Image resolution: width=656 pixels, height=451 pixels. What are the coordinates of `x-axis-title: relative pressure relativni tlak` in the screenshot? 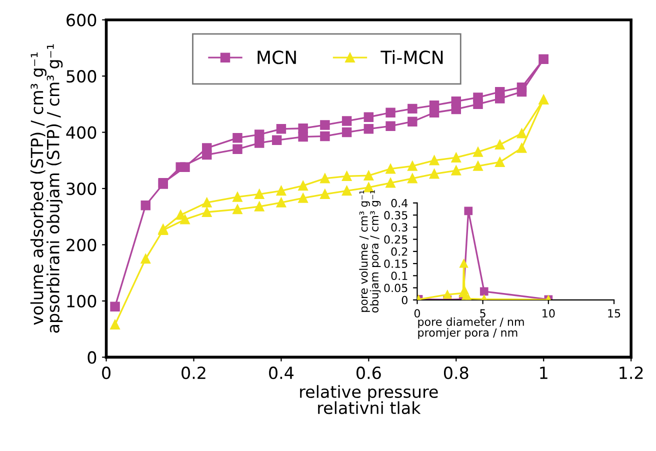 It's located at (369, 399).